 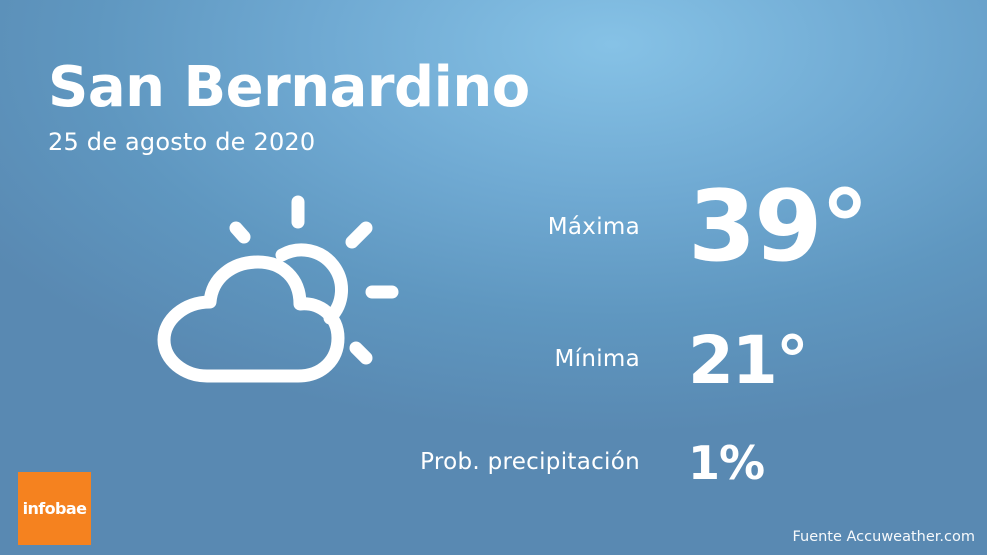 What do you see at coordinates (530, 462) in the screenshot?
I see `precip-prob-label: Prob. precipitación` at bounding box center [530, 462].